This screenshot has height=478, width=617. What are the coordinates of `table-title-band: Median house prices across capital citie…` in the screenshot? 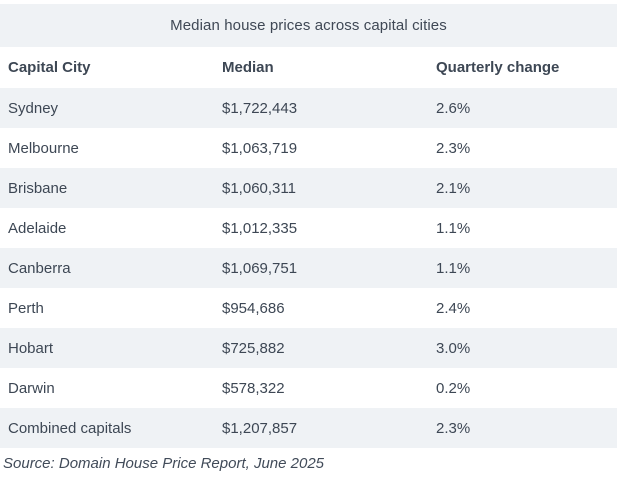 It's located at (308, 25).